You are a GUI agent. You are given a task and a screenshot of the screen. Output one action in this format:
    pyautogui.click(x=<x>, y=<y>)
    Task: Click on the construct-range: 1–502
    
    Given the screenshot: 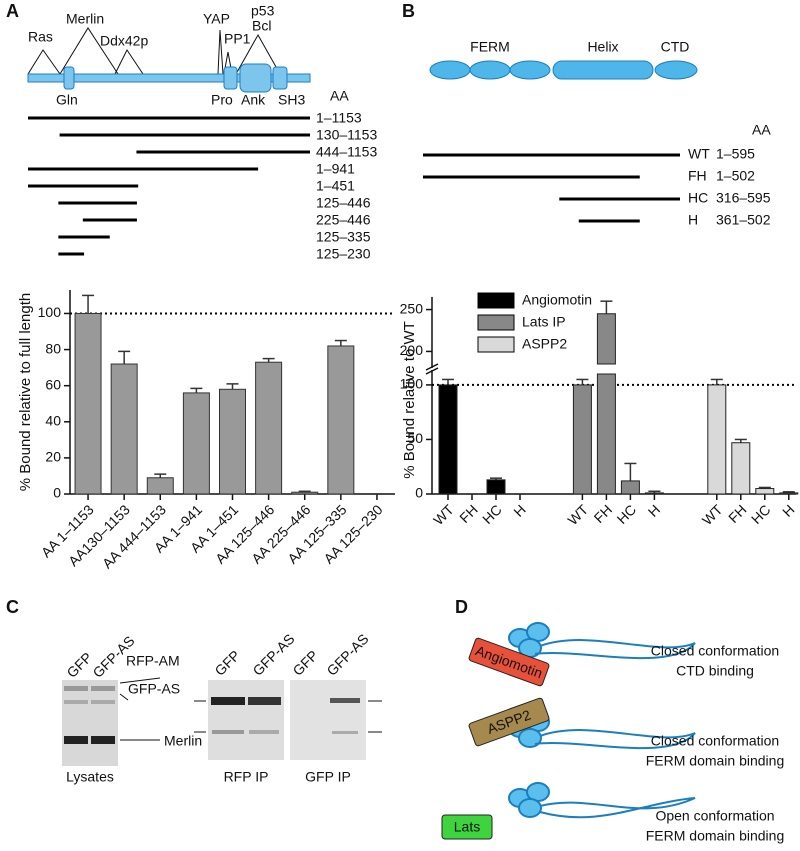 What is the action you would take?
    pyautogui.click(x=735, y=176)
    